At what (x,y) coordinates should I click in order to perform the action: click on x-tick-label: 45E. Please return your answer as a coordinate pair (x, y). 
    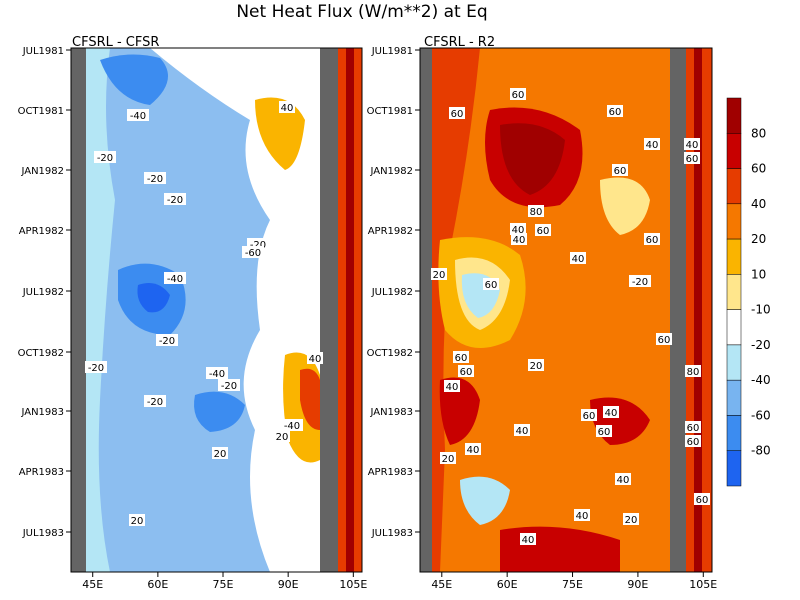
    Looking at the image, I should click on (92, 584).